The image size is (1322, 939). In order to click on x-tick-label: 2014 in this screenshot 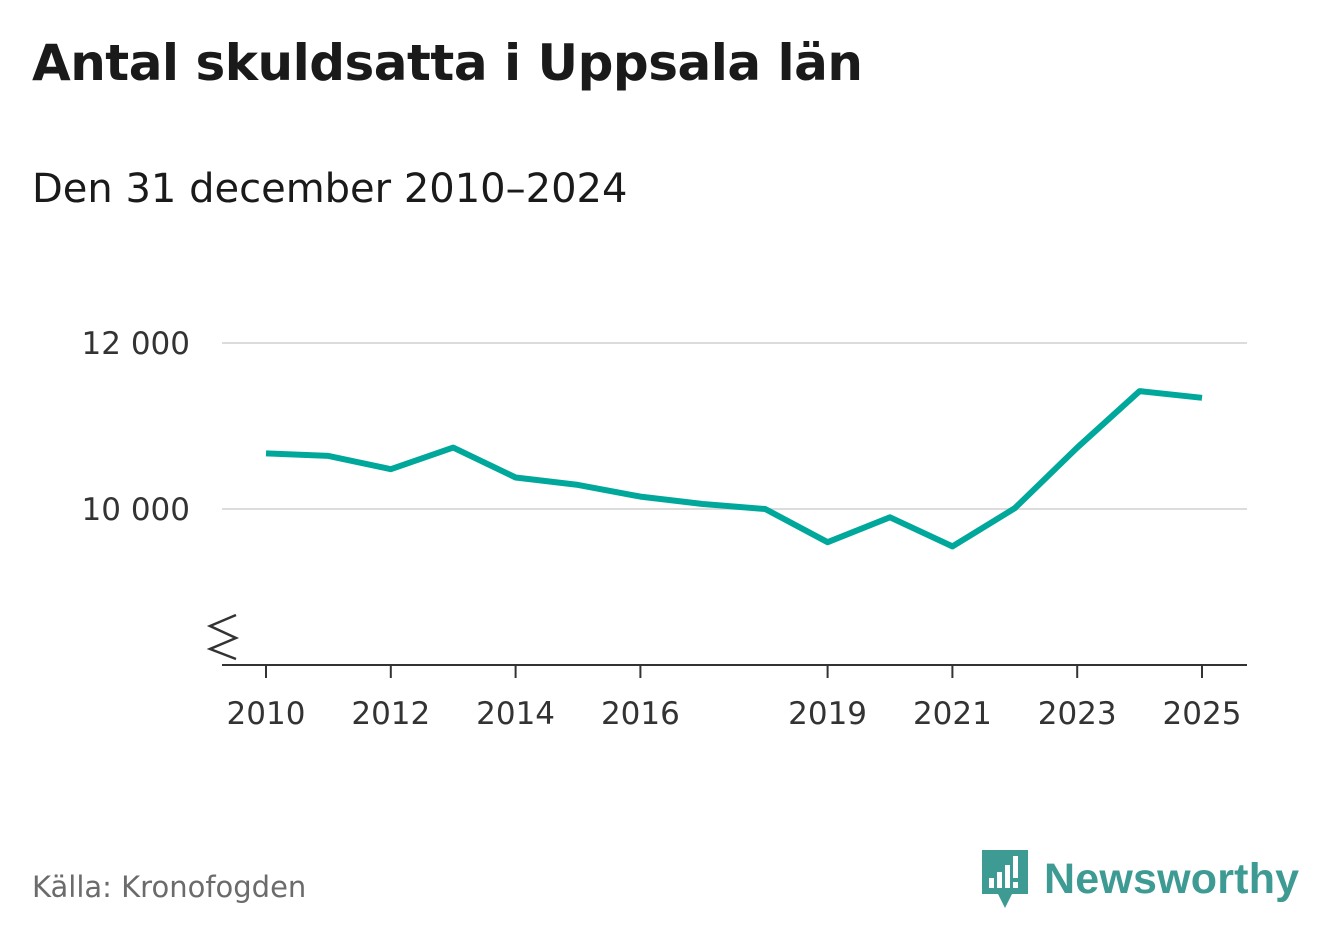, I will do `click(515, 714)`.